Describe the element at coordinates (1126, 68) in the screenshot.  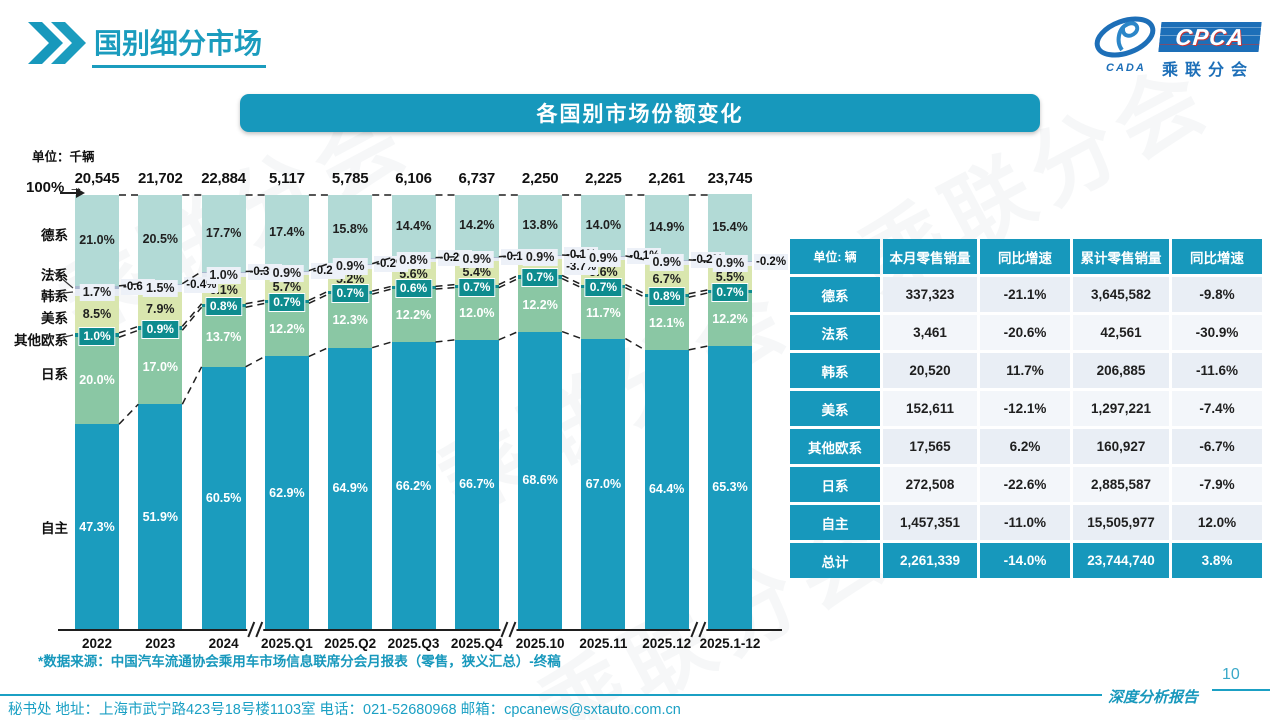
I see `cada-text: CADA` at that location.